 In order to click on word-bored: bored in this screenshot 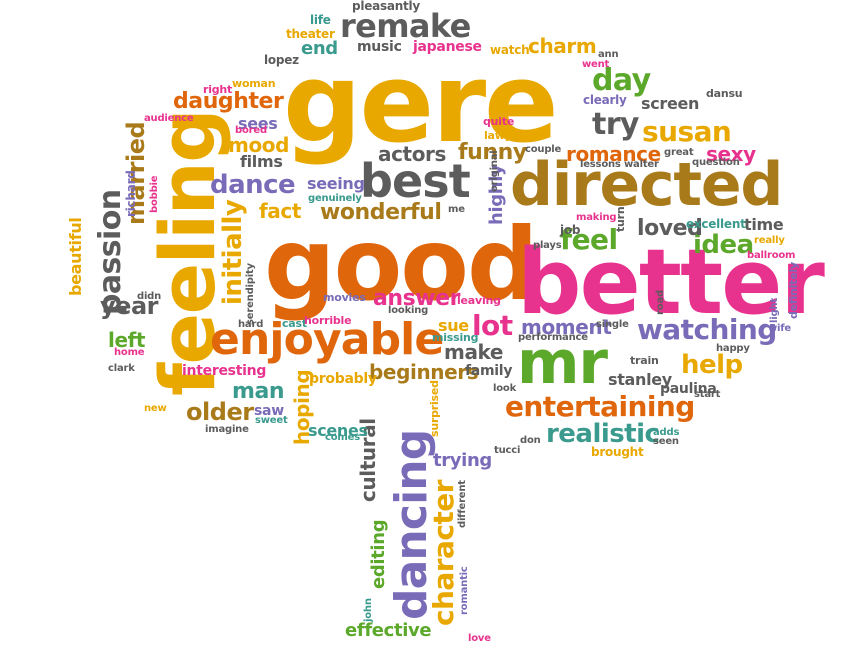, I will do `click(251, 130)`.